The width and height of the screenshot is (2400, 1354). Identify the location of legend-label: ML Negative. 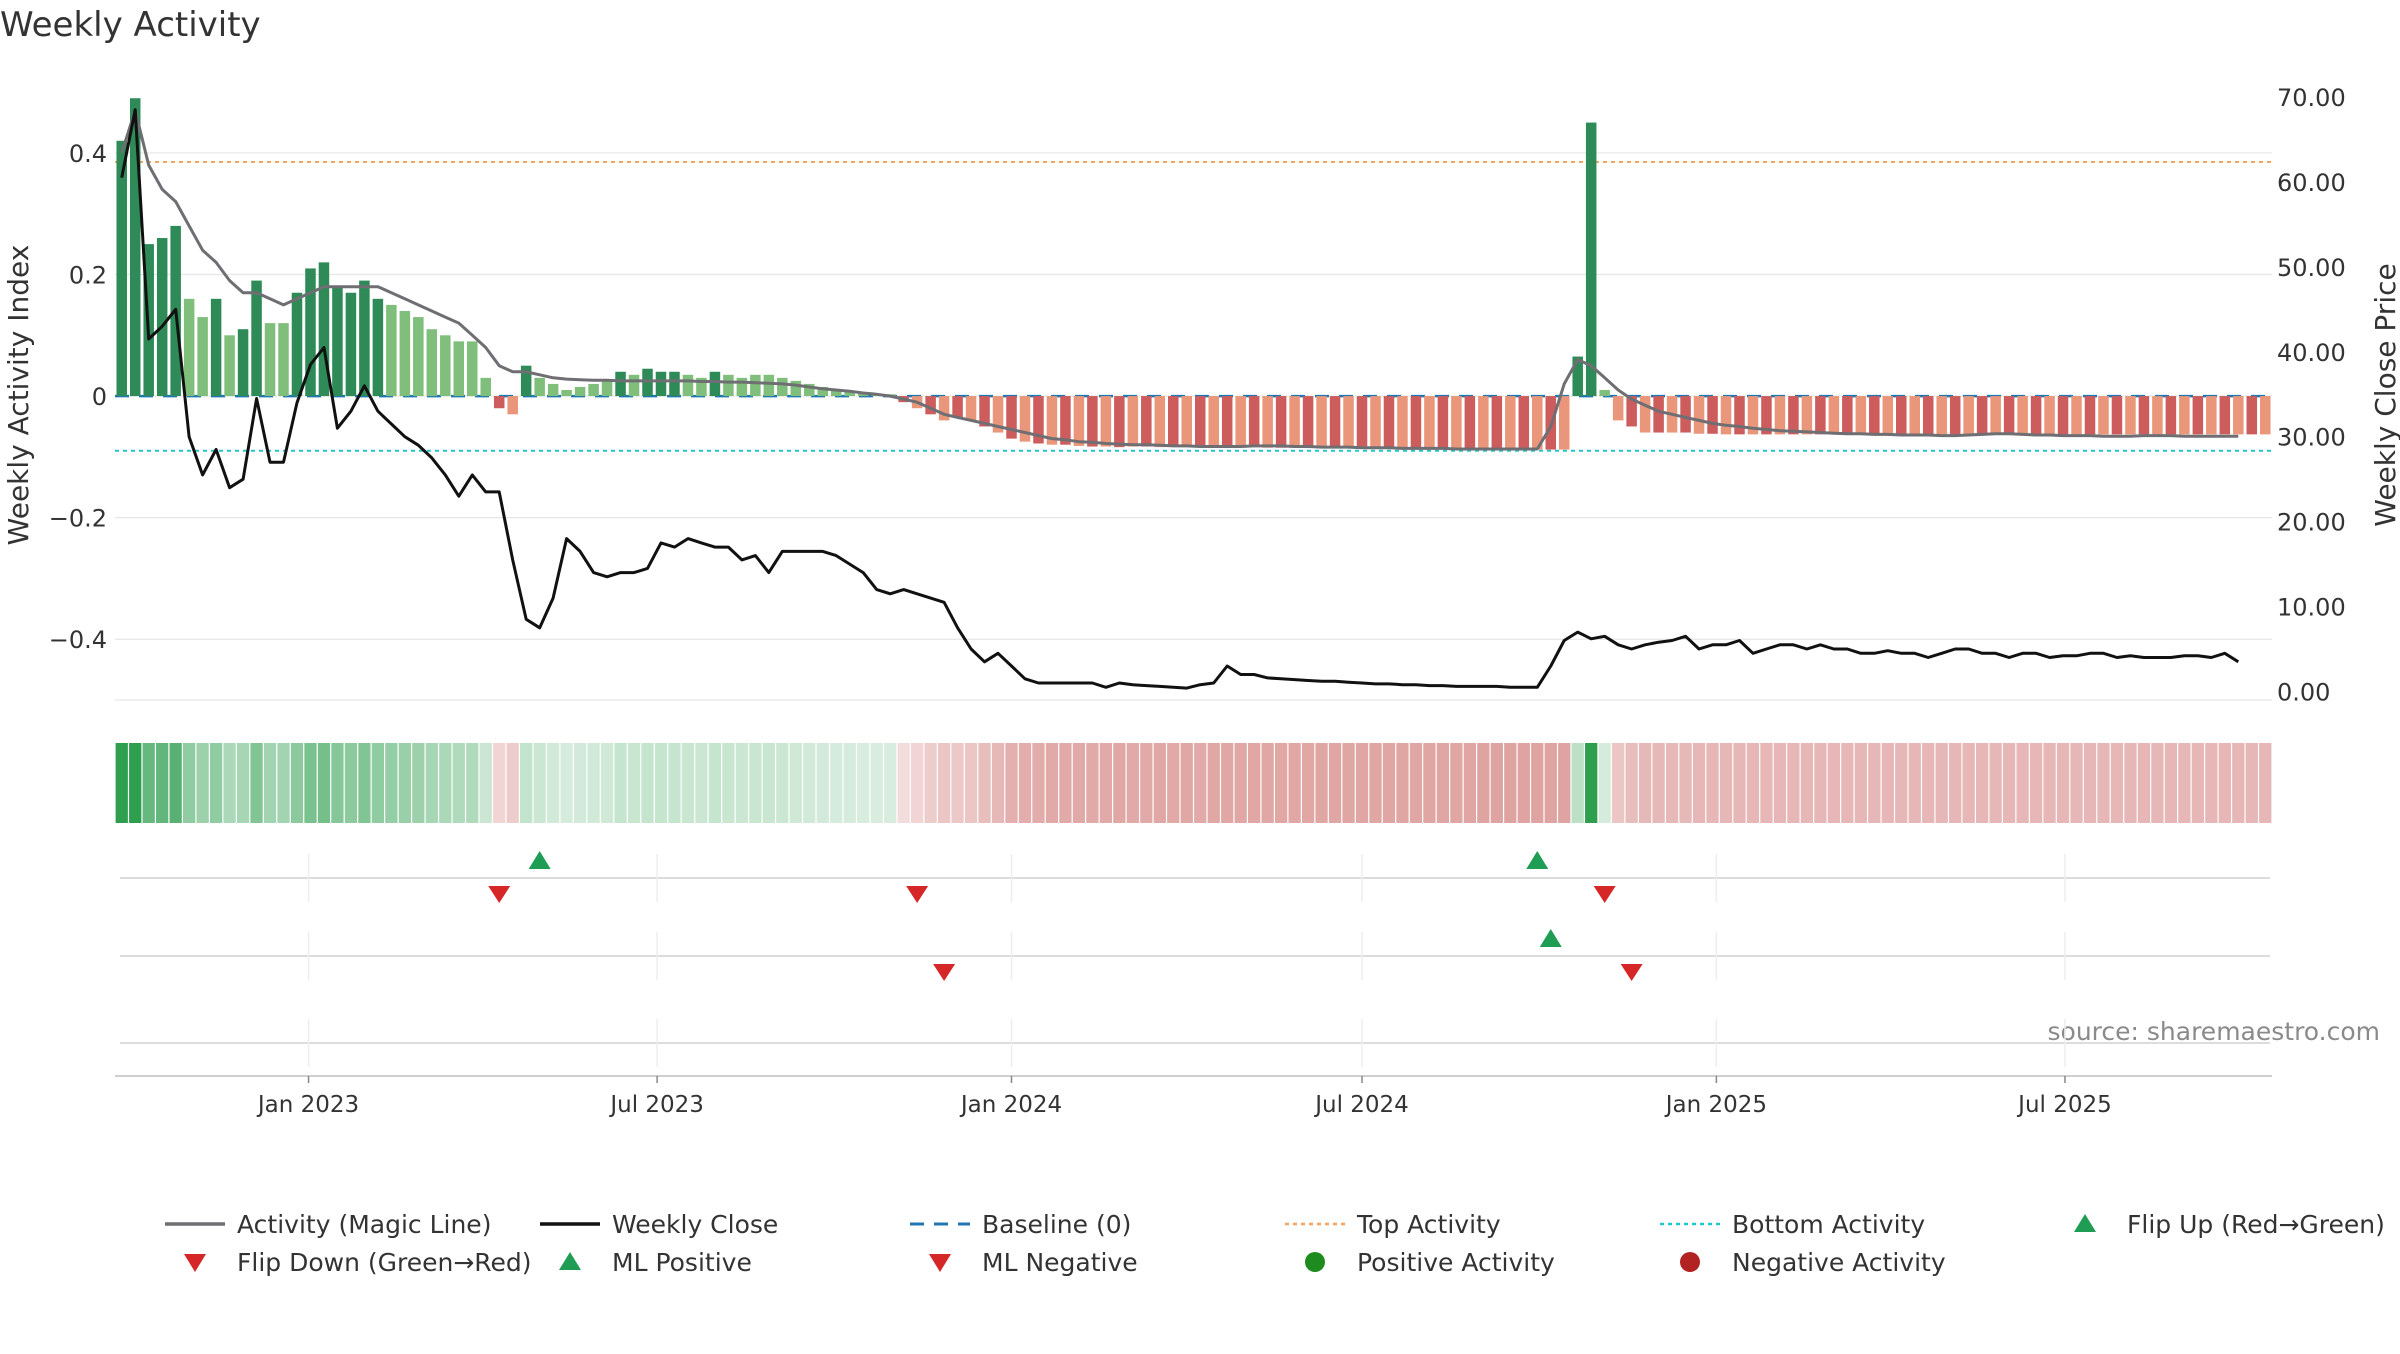
(1060, 1262).